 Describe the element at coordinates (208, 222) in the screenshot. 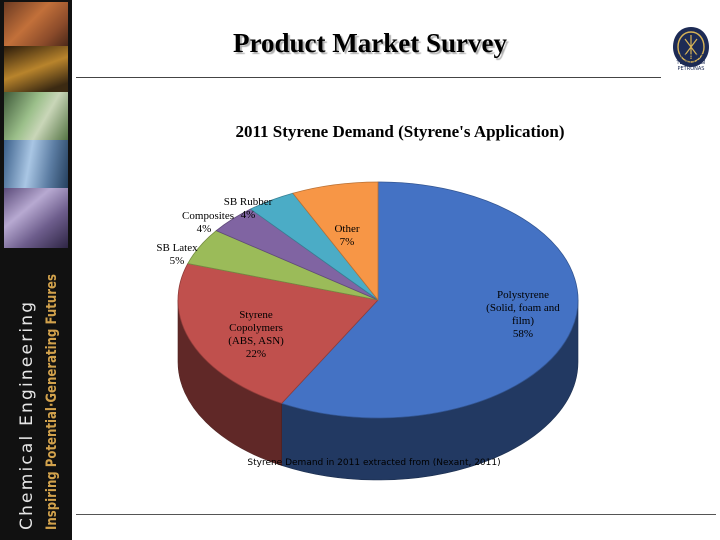

I see `pie-slice-label: Composites 4%` at that location.